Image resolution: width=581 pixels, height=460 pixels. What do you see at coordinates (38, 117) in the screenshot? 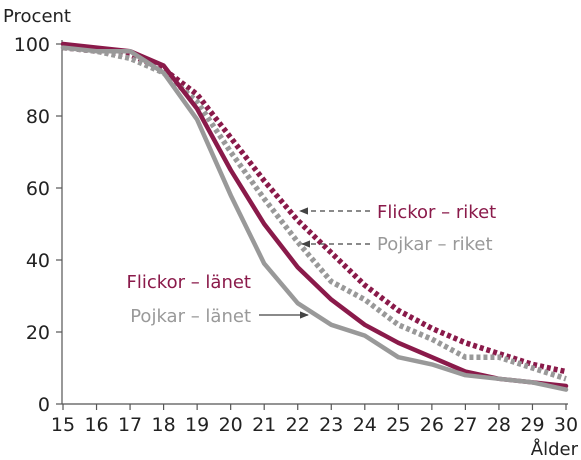
I see `y-tick-label: 80` at bounding box center [38, 117].